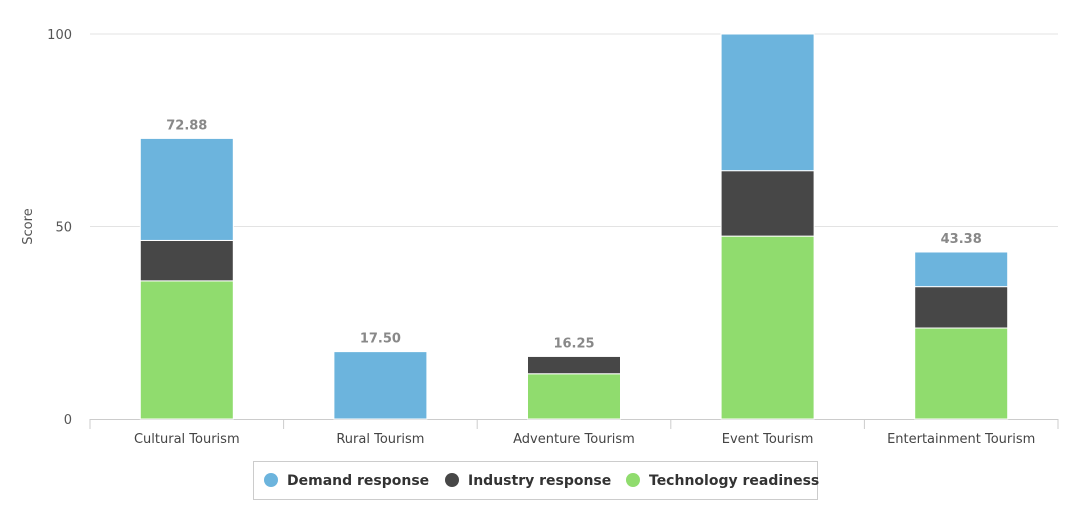 The image size is (1070, 524). I want to click on legend-item: Demand response, so click(346, 481).